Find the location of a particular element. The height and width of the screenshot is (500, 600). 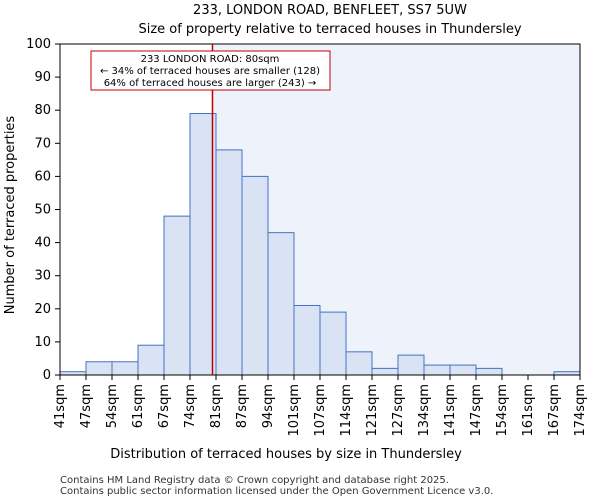

annotation-frame is located at coordinates (210, 70).